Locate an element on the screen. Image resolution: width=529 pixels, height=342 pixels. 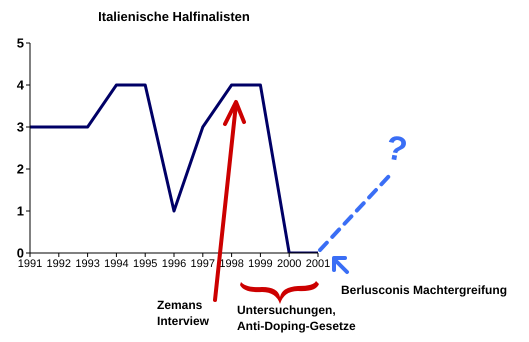
x-tick-label: 1997 is located at coordinates (203, 264).